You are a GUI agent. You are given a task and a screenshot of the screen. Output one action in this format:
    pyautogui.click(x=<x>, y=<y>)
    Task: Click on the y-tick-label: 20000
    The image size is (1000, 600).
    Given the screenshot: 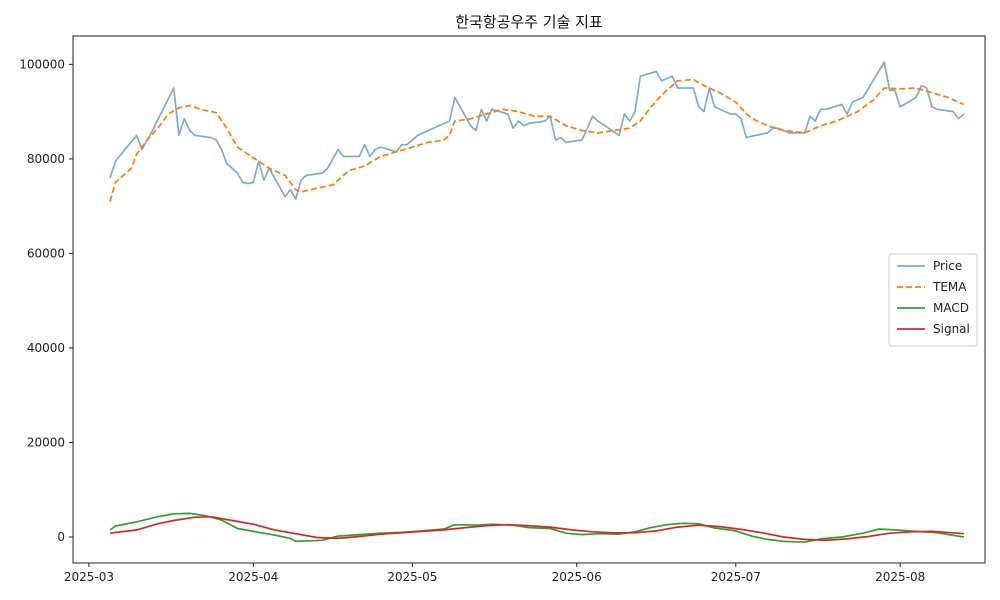 What is the action you would take?
    pyautogui.click(x=46, y=442)
    